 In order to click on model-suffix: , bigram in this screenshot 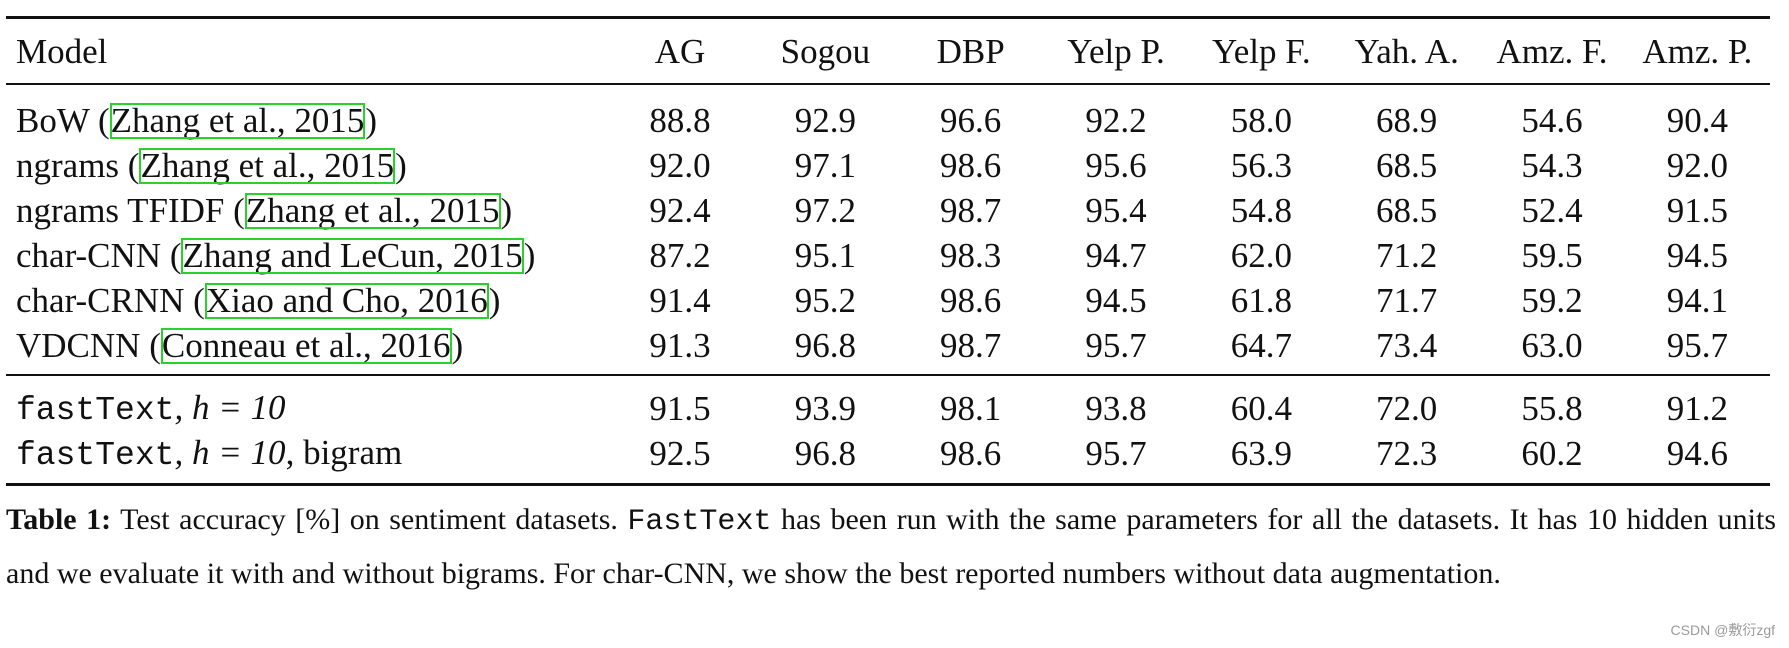, I will do `click(344, 452)`.